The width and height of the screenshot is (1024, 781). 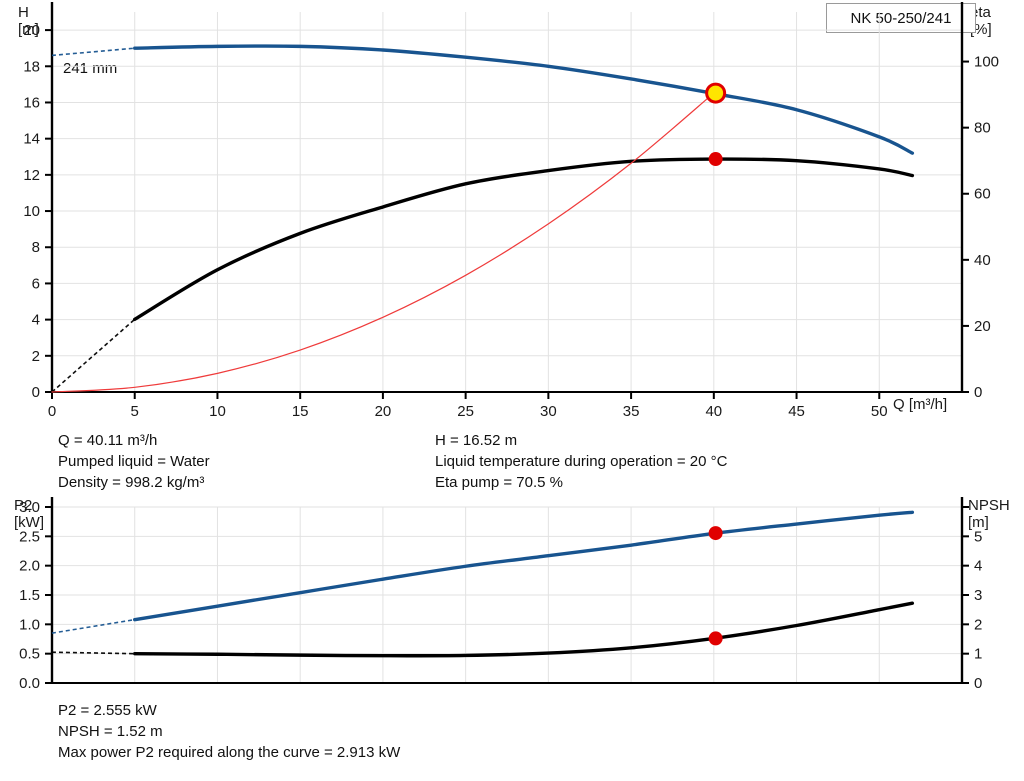 What do you see at coordinates (31, 139) in the screenshot?
I see `tick-label-left: 14` at bounding box center [31, 139].